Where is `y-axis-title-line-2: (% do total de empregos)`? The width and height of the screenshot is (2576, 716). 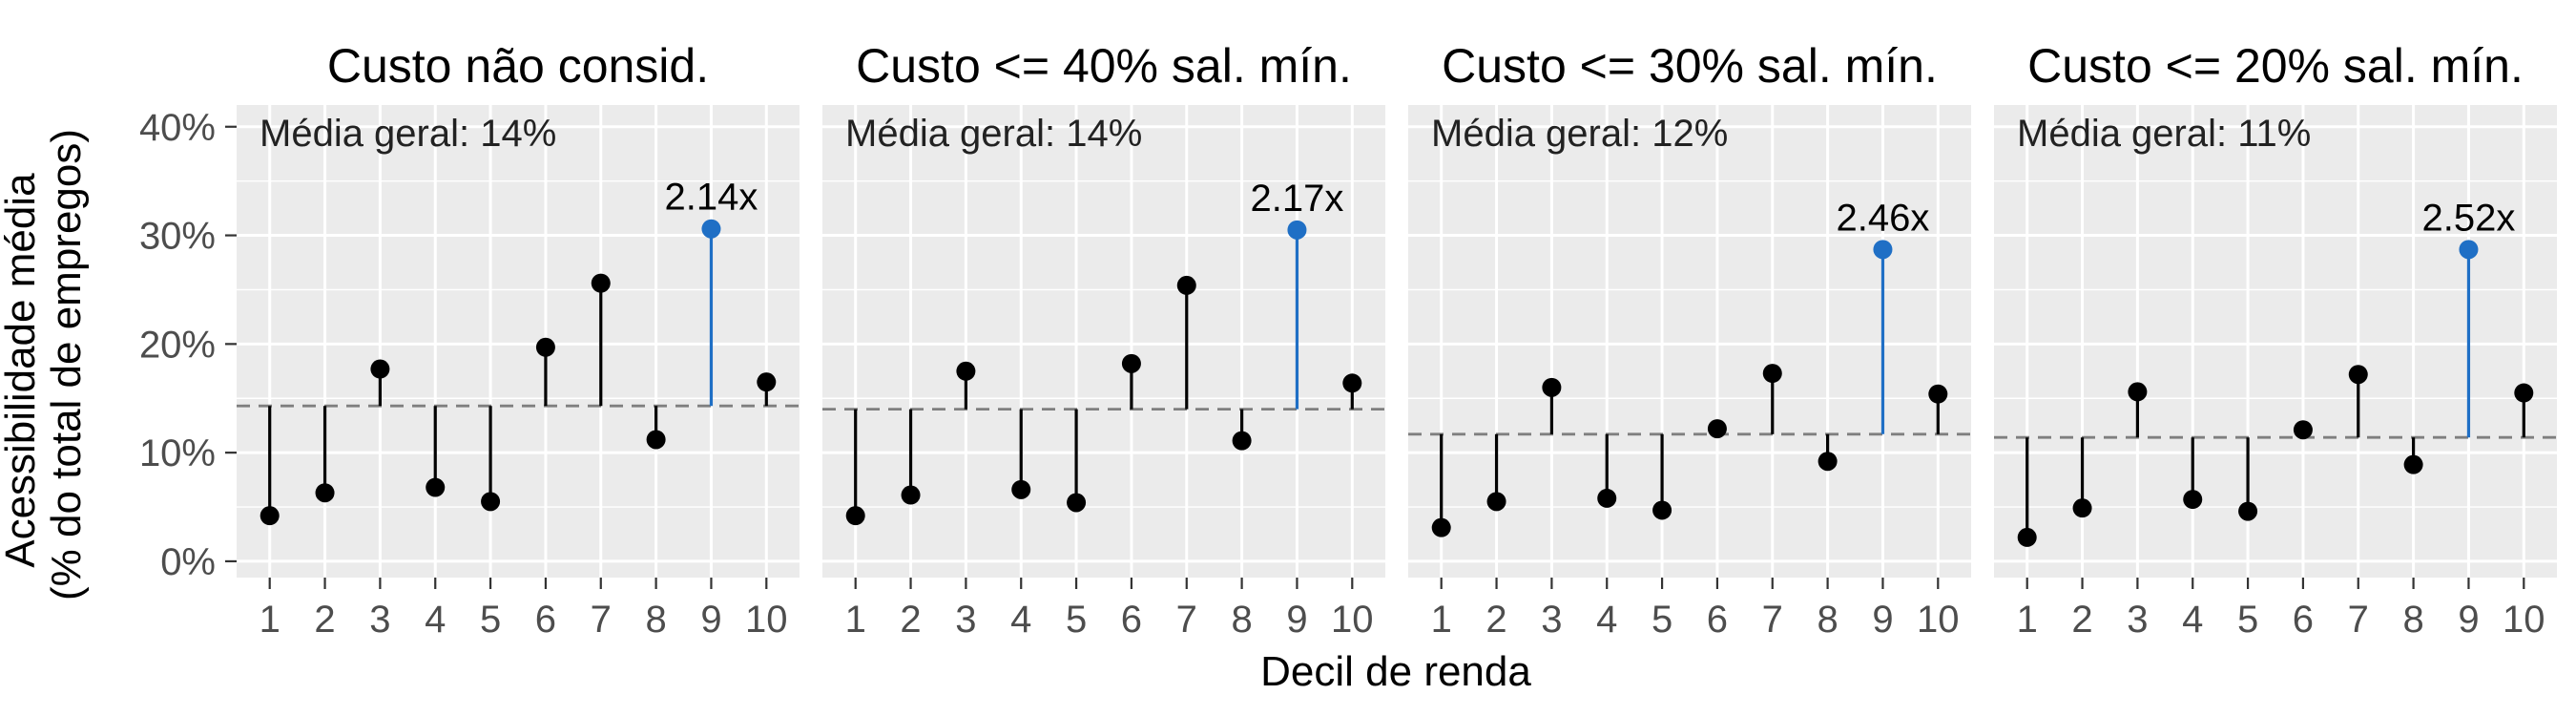 y-axis-title-line-2: (% do total de empregos) is located at coordinates (66, 364).